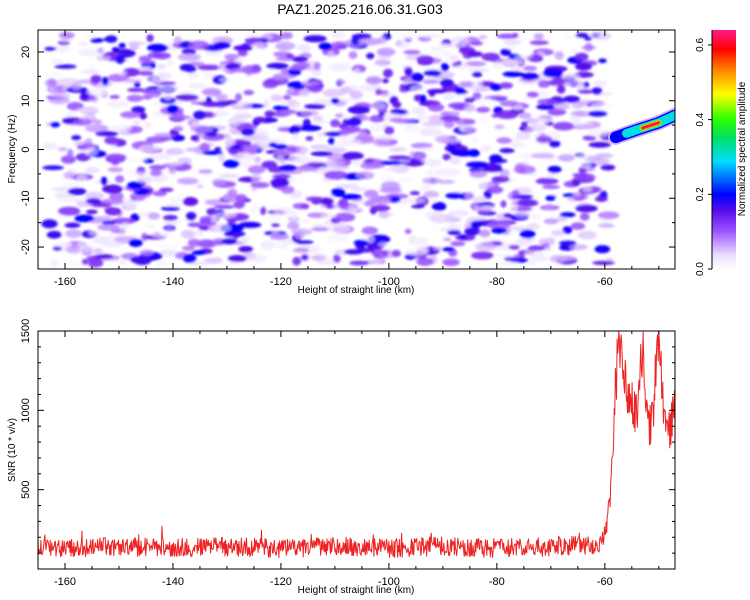  Describe the element at coordinates (12, 450) in the screenshot. I see `snr-y-axis-label: SNR (10 * v/v)` at that location.